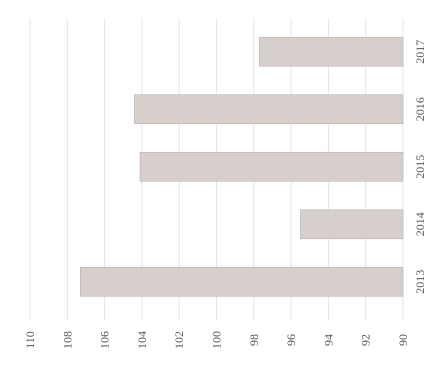 This screenshot has width=435, height=369. Describe the element at coordinates (420, 282) in the screenshot. I see `category-label-2013: 2013` at that location.